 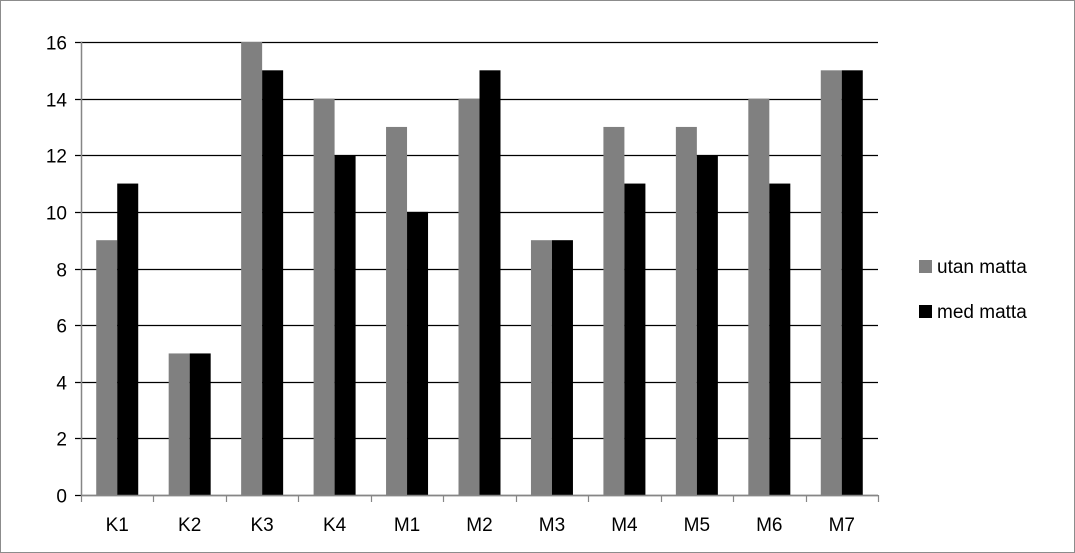 I want to click on x-tick-label: M1, so click(x=407, y=525).